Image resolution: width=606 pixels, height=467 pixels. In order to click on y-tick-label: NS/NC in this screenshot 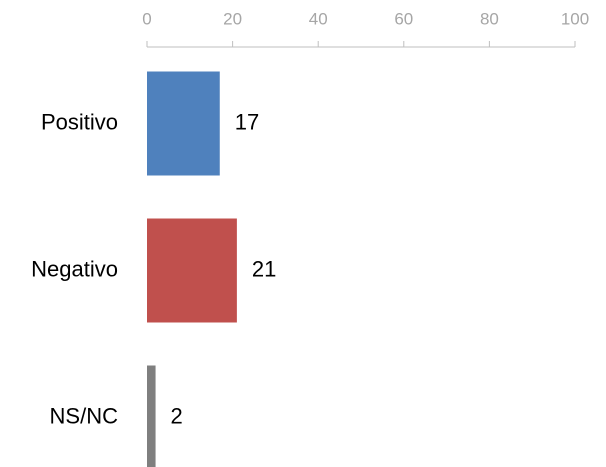, I will do `click(84, 415)`.